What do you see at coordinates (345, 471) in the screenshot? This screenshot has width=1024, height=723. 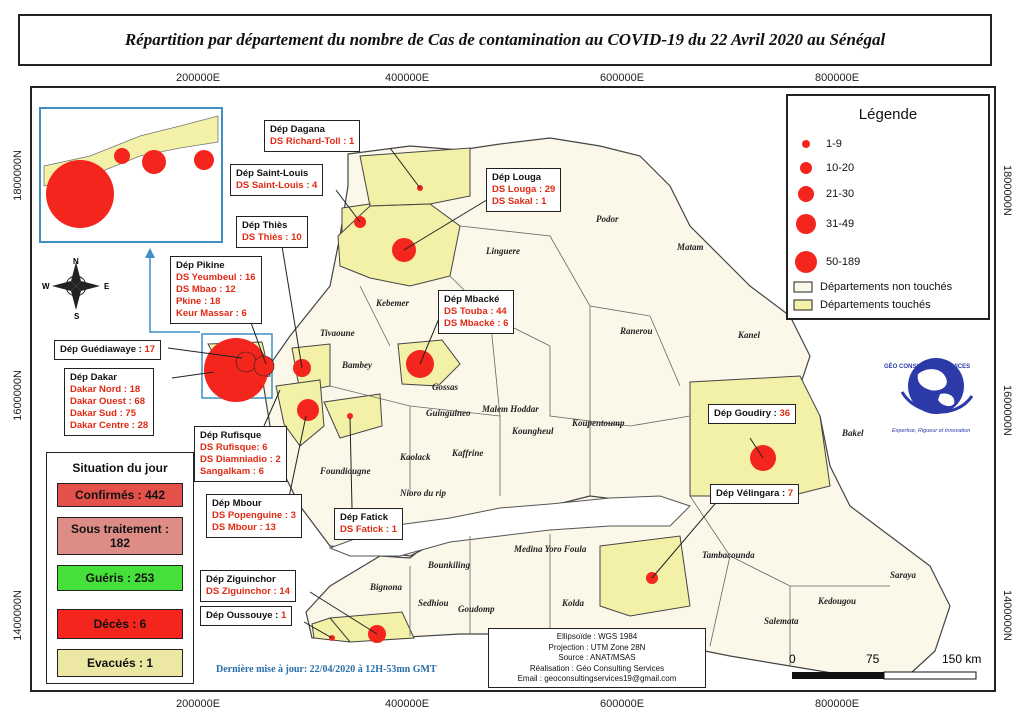 I see `place-foundiougne: Foundiougne` at bounding box center [345, 471].